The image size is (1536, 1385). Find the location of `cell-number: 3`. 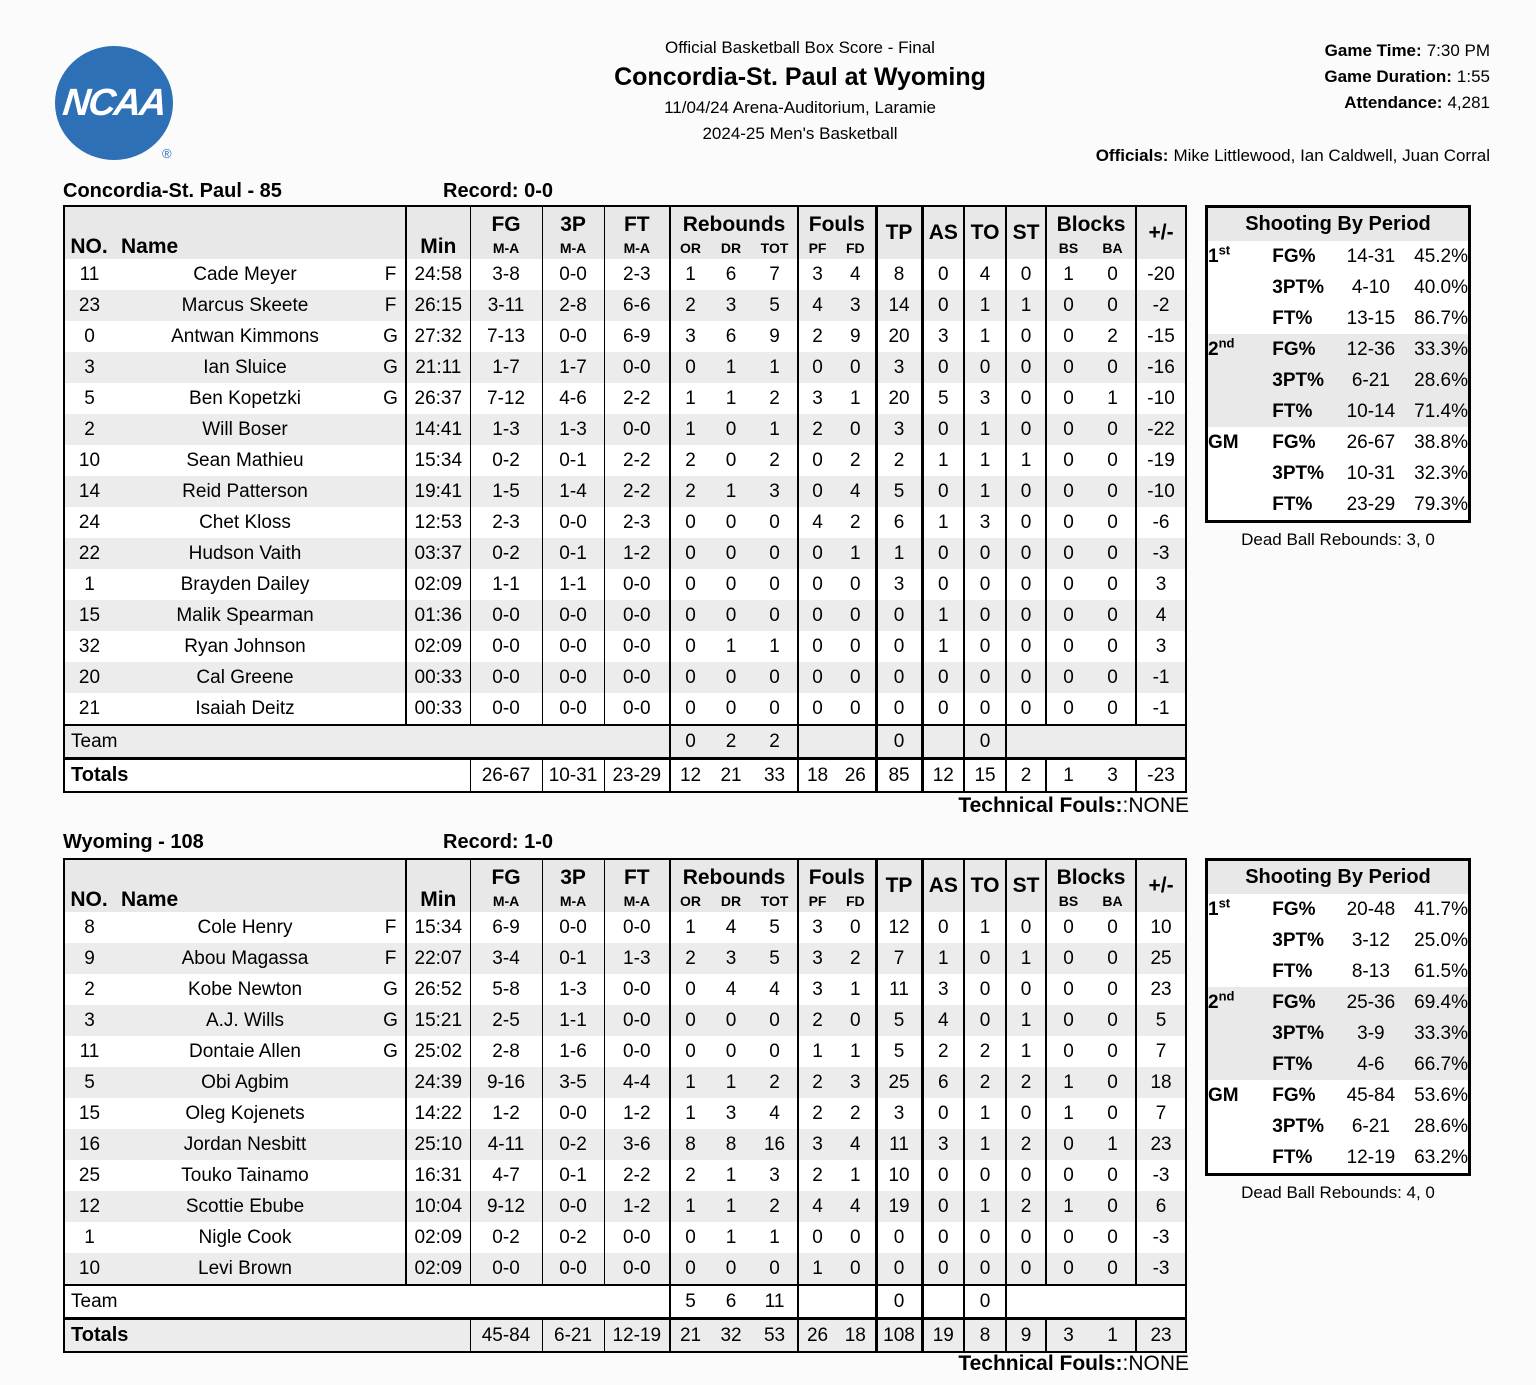

cell-number: 3 is located at coordinates (89, 367).